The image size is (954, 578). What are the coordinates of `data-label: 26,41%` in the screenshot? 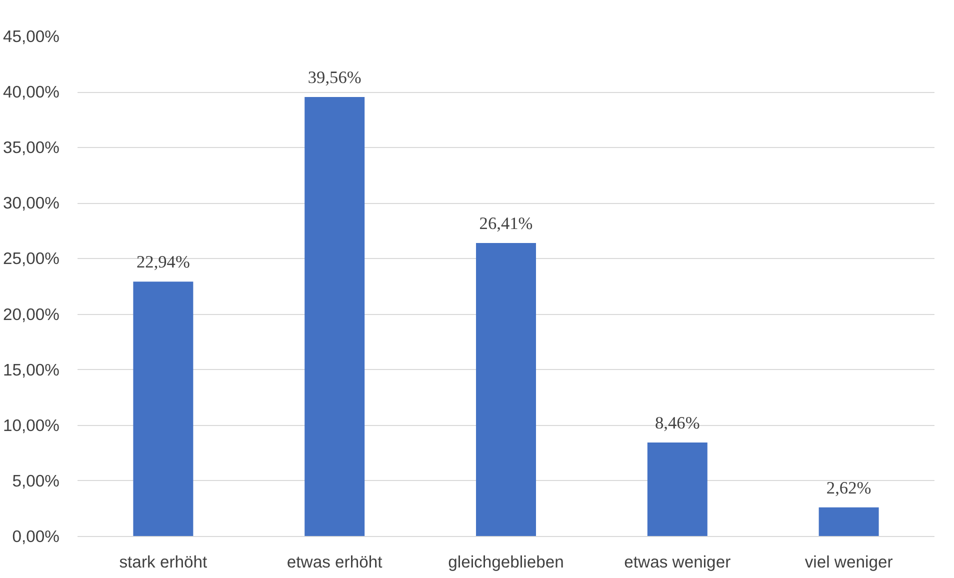 It's located at (506, 224).